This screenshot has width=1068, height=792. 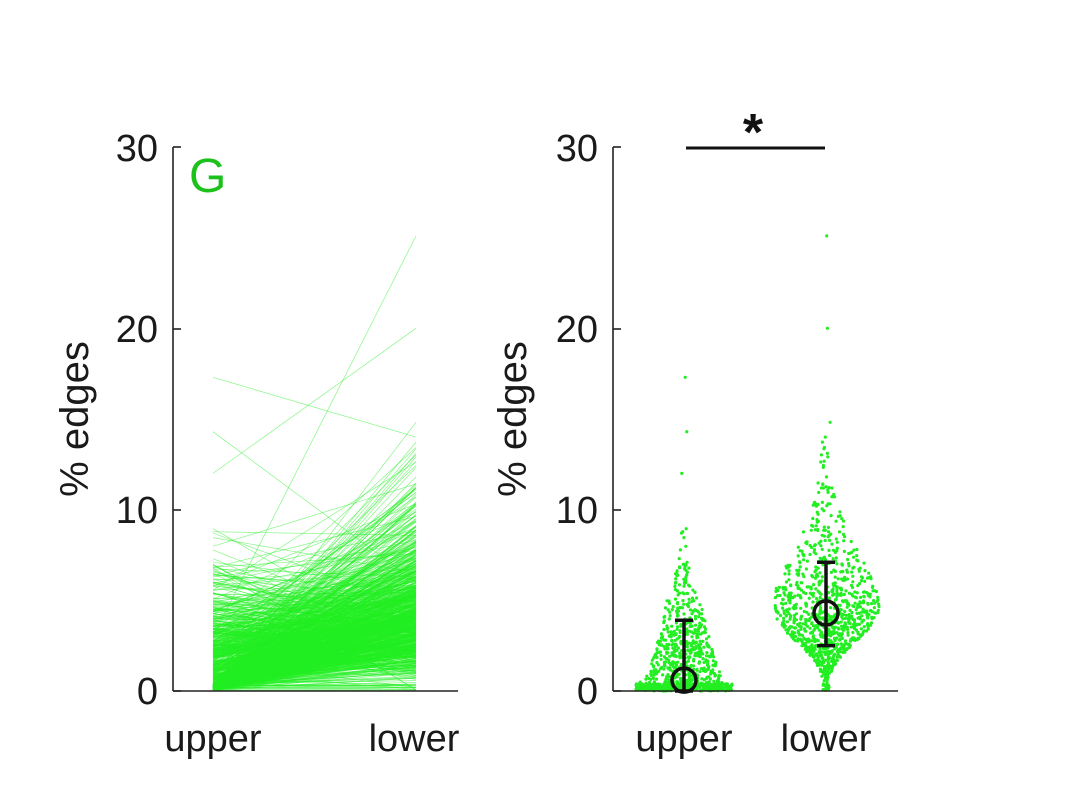 What do you see at coordinates (147, 692) in the screenshot?
I see `left-y-tick-label-0: 0` at bounding box center [147, 692].